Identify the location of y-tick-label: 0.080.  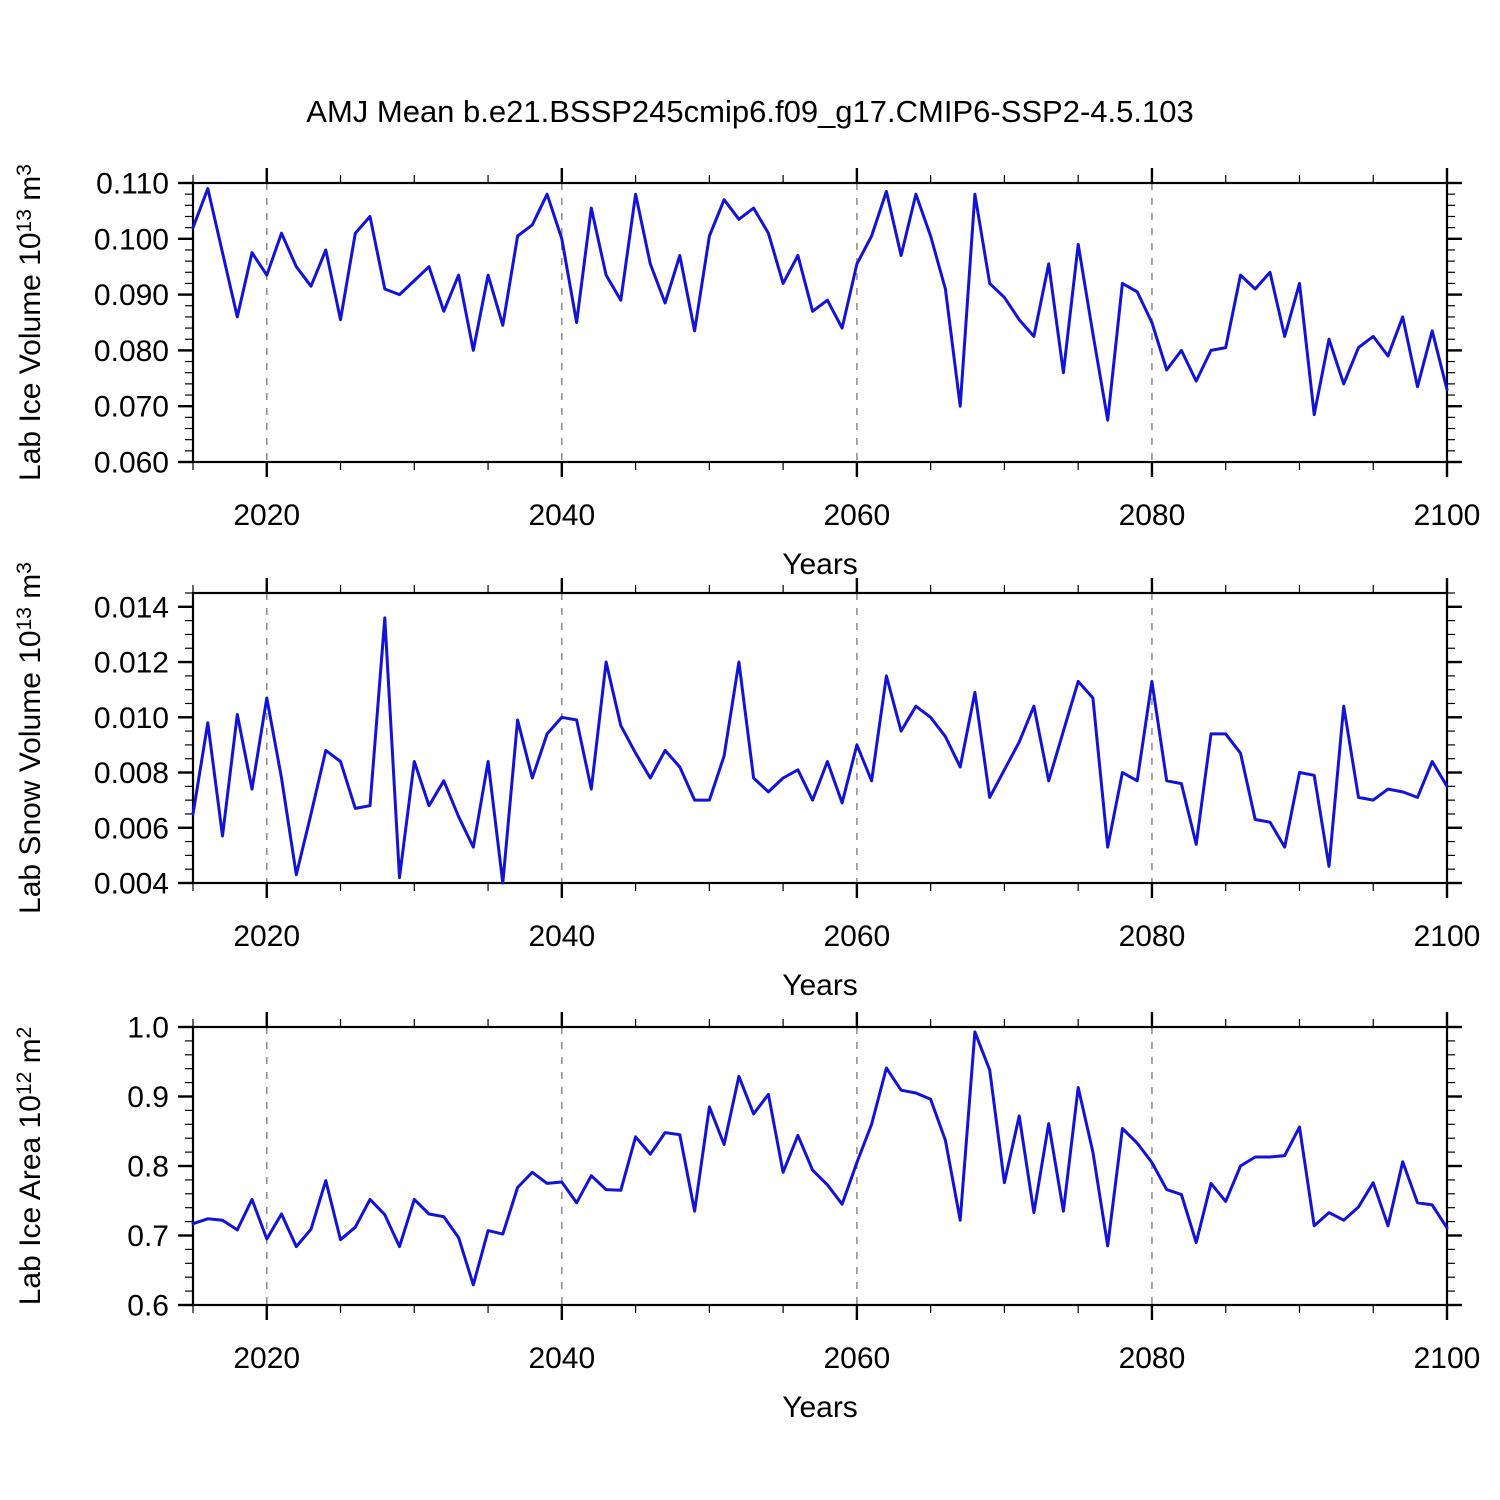
(131, 351).